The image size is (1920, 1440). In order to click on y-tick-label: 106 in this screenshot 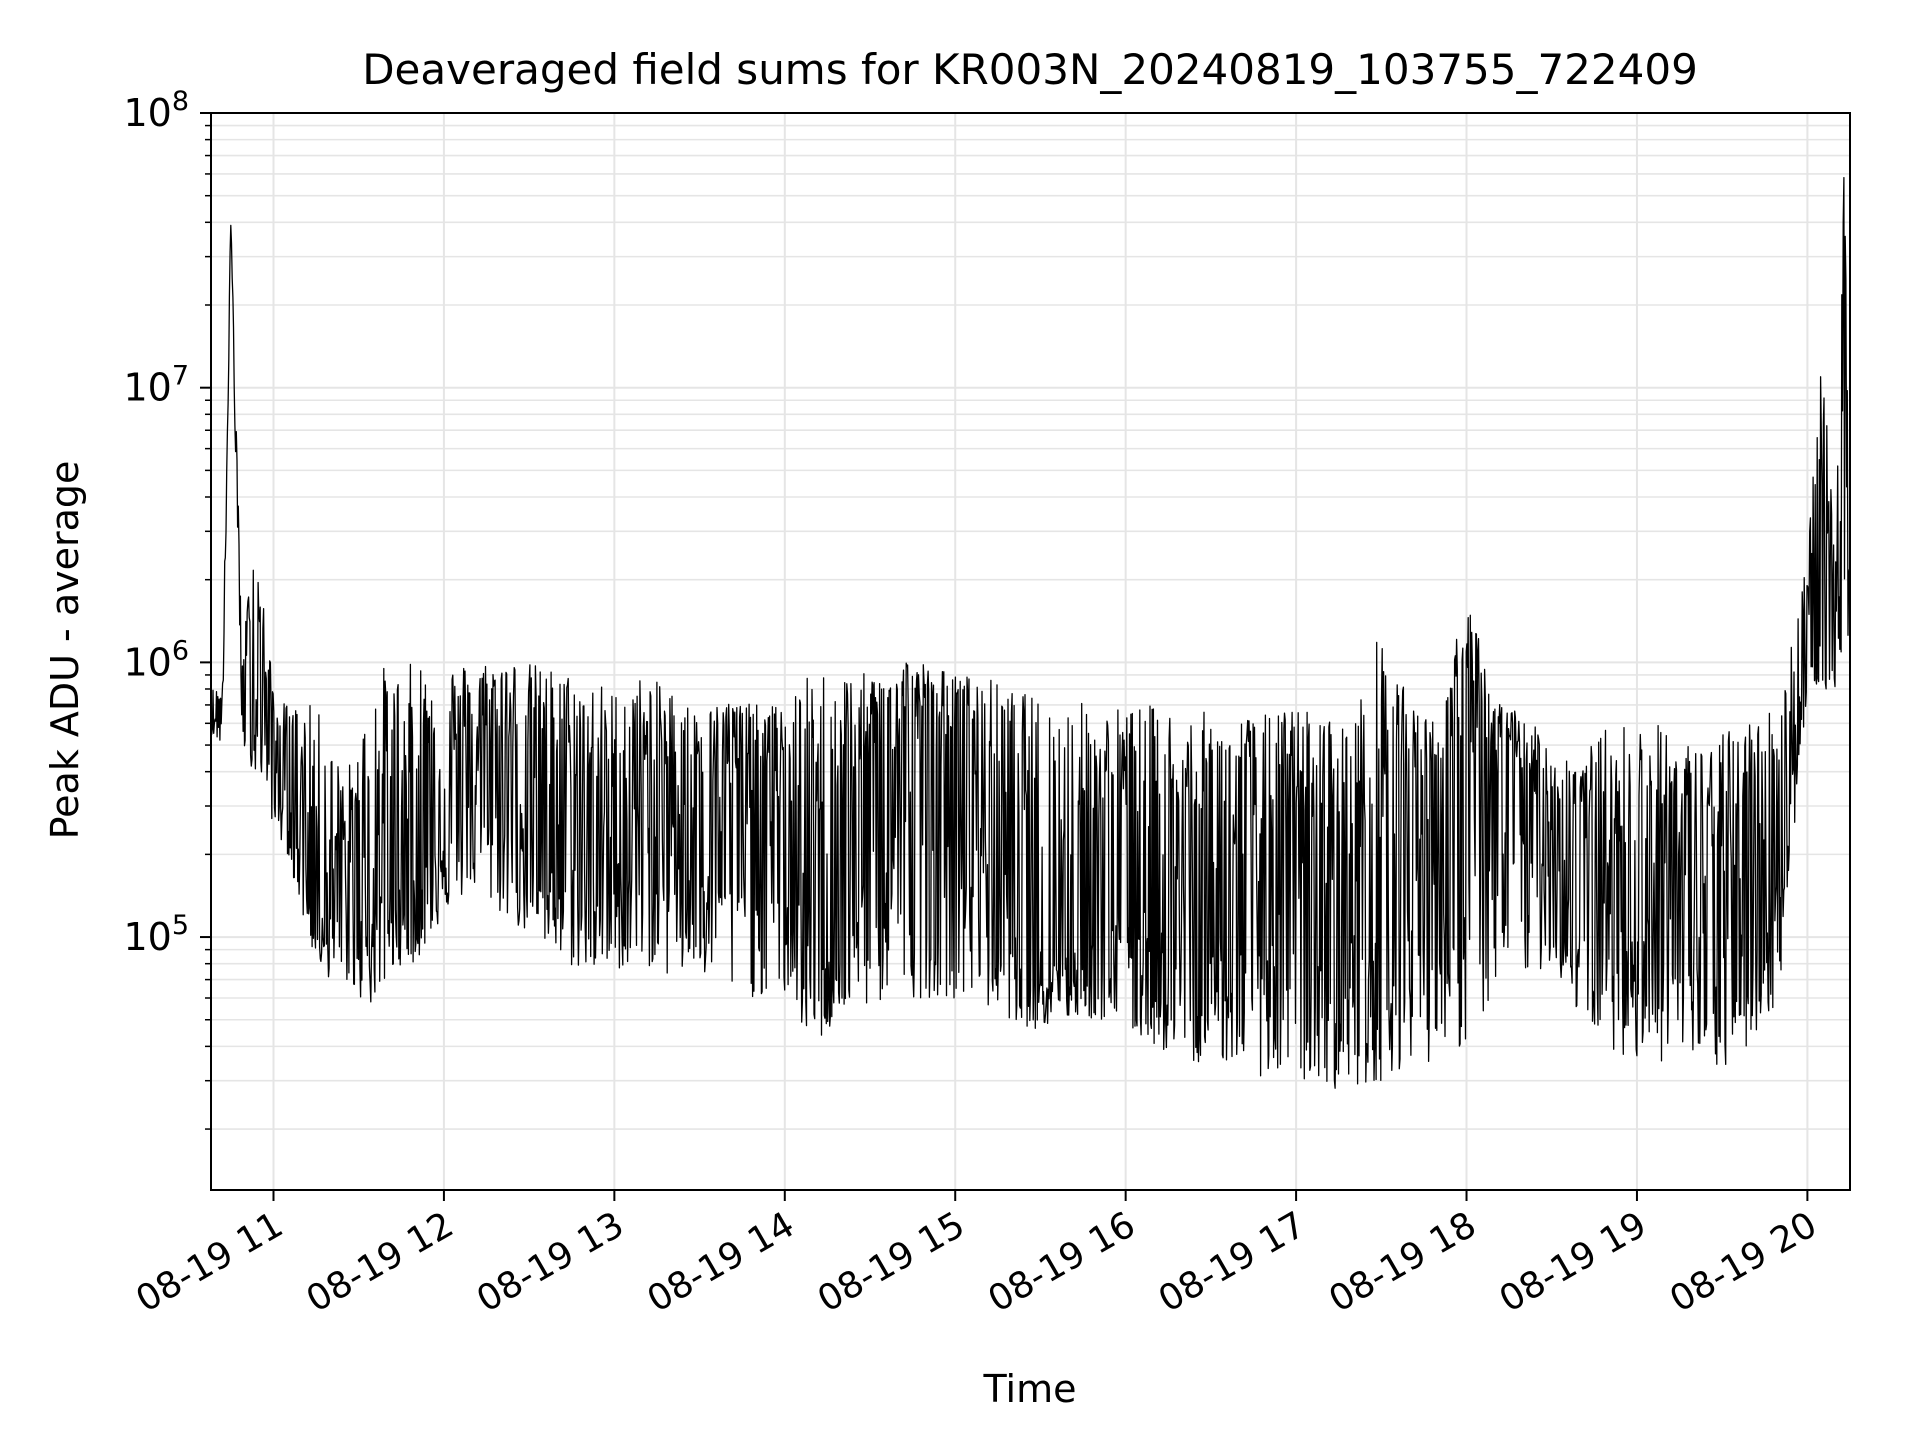, I will do `click(156, 659)`.